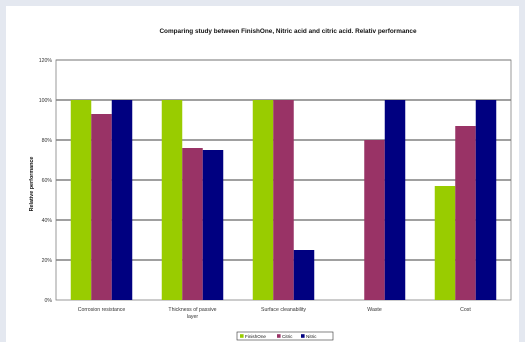 Image resolution: width=525 pixels, height=342 pixels. I want to click on x-category-label: Thickness of passive, so click(192, 310).